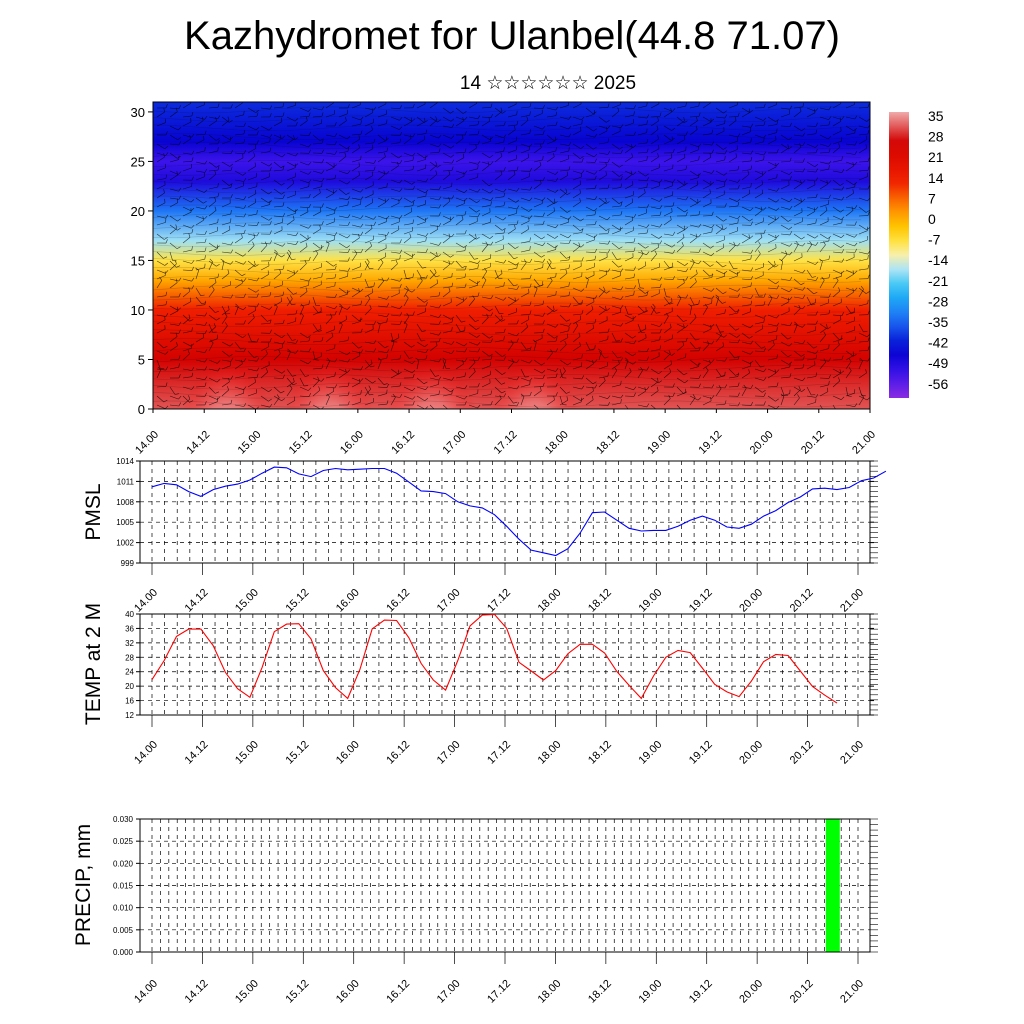  What do you see at coordinates (126, 481) in the screenshot?
I see `y-tick-label: 1011` at bounding box center [126, 481].